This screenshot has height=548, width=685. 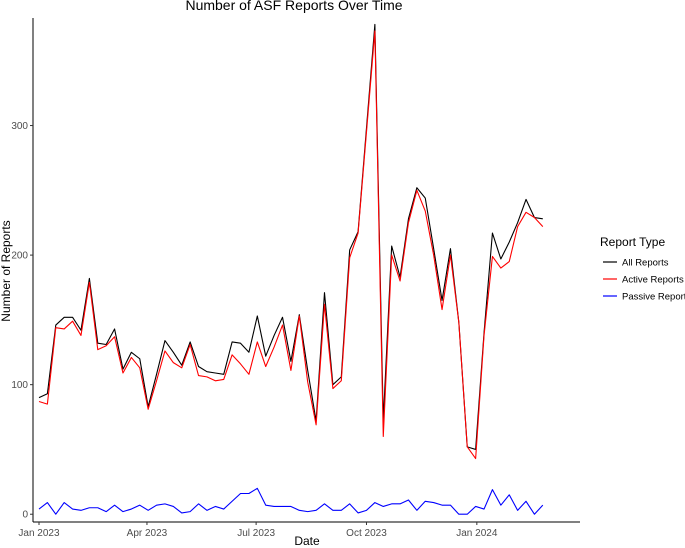 What do you see at coordinates (307, 541) in the screenshot?
I see `x-axis-title: Date` at bounding box center [307, 541].